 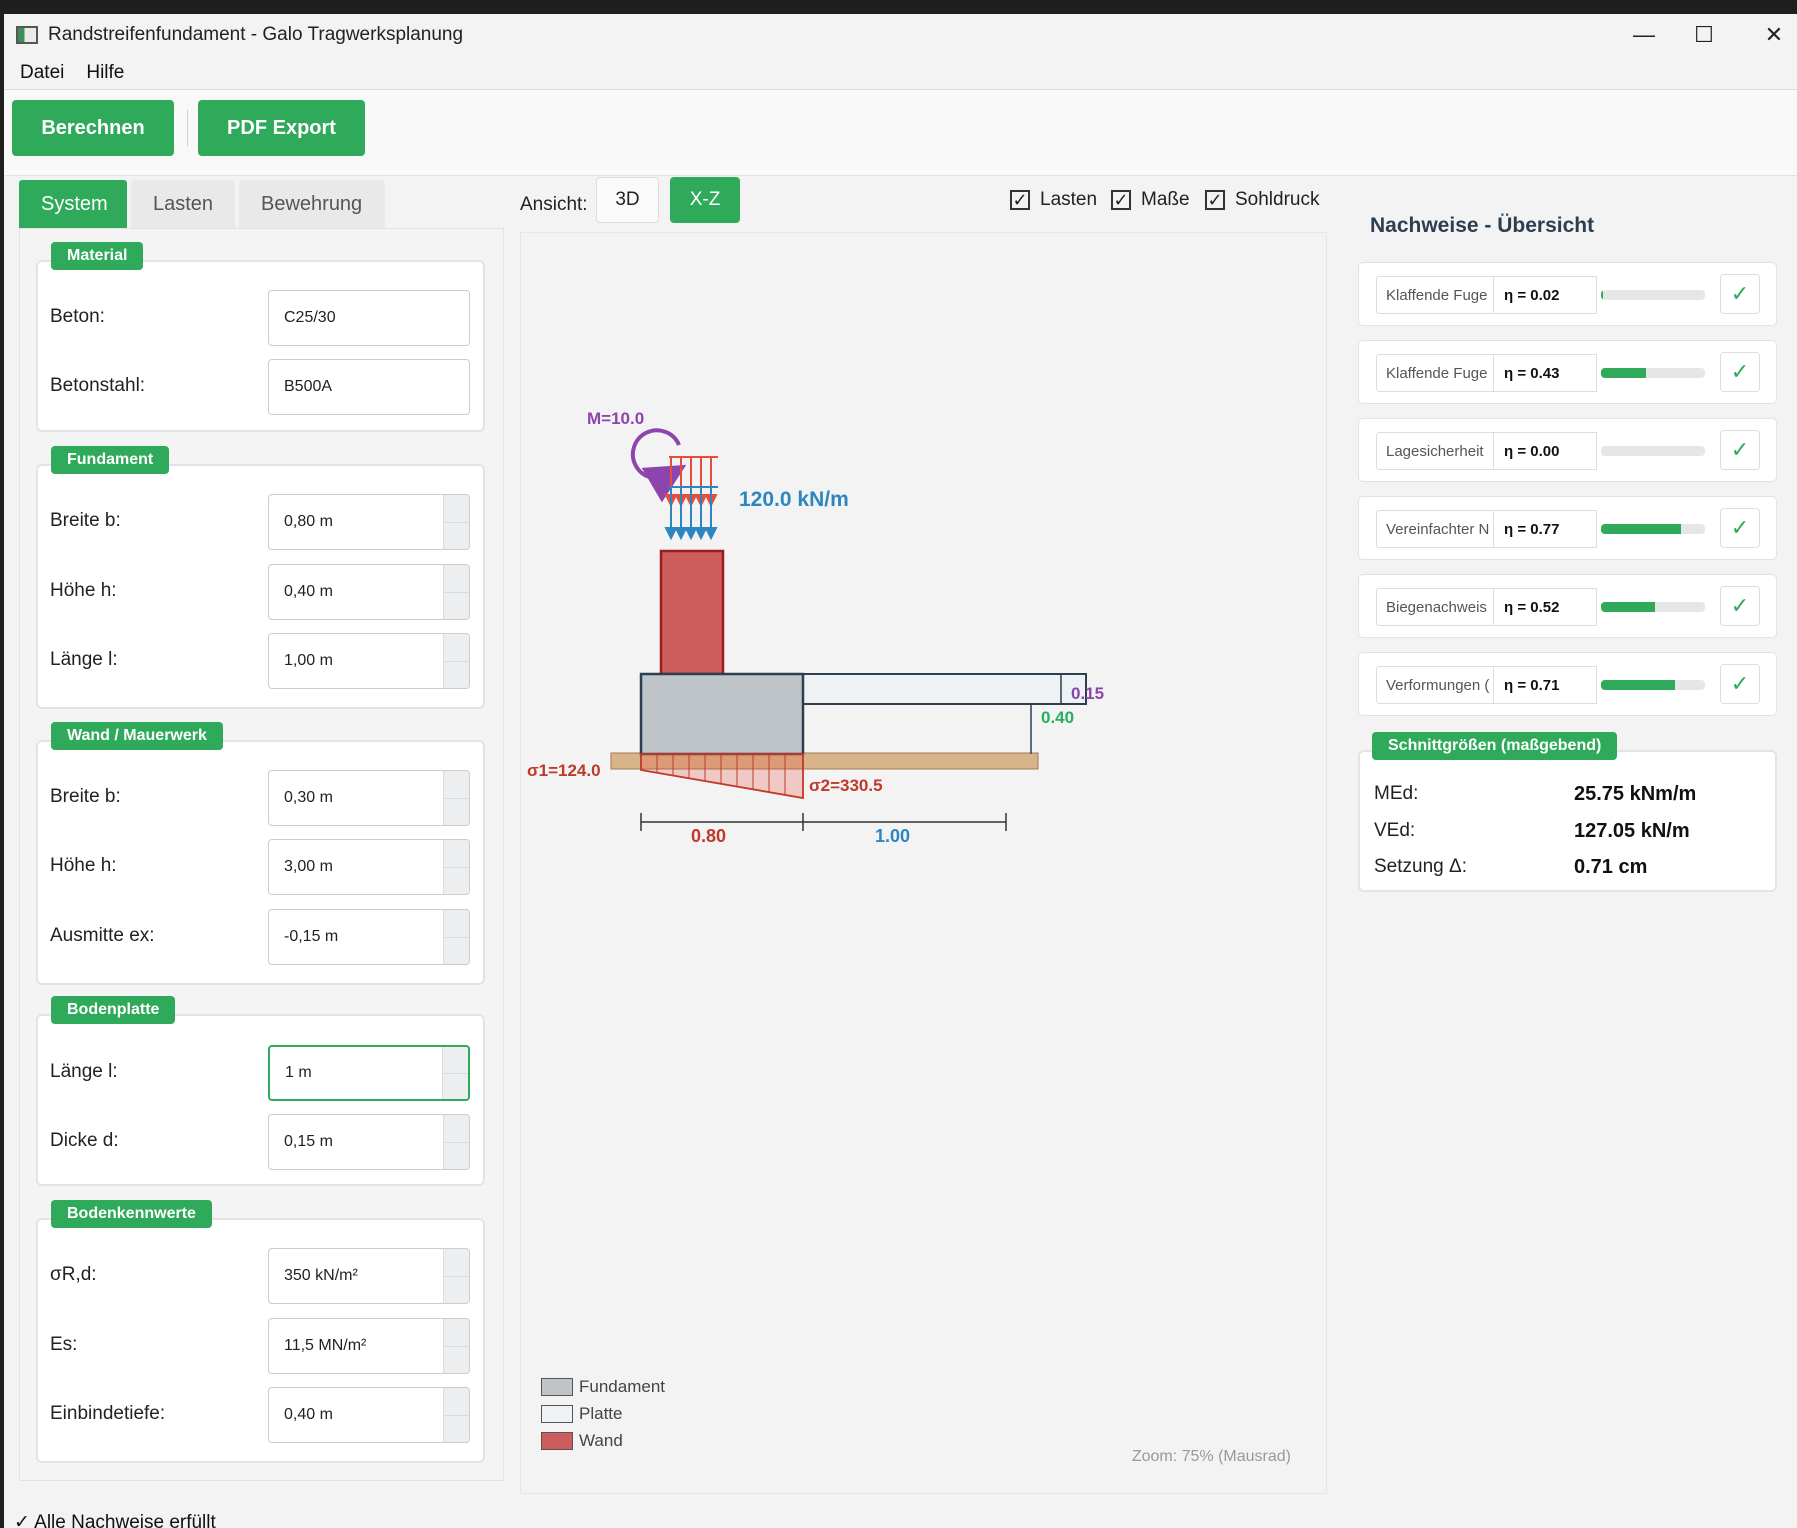 I want to click on fundament-breite-value: 0,80 m, so click(x=308, y=521).